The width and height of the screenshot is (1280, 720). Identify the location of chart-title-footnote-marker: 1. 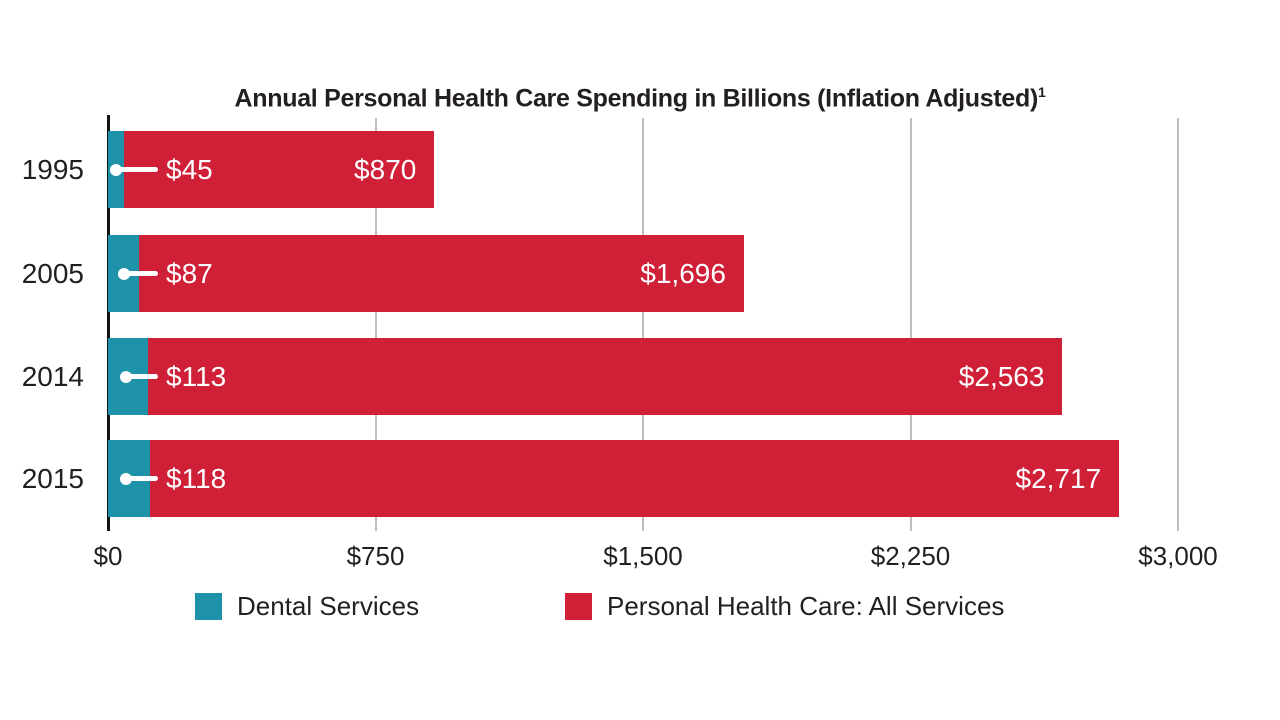
(1041, 92).